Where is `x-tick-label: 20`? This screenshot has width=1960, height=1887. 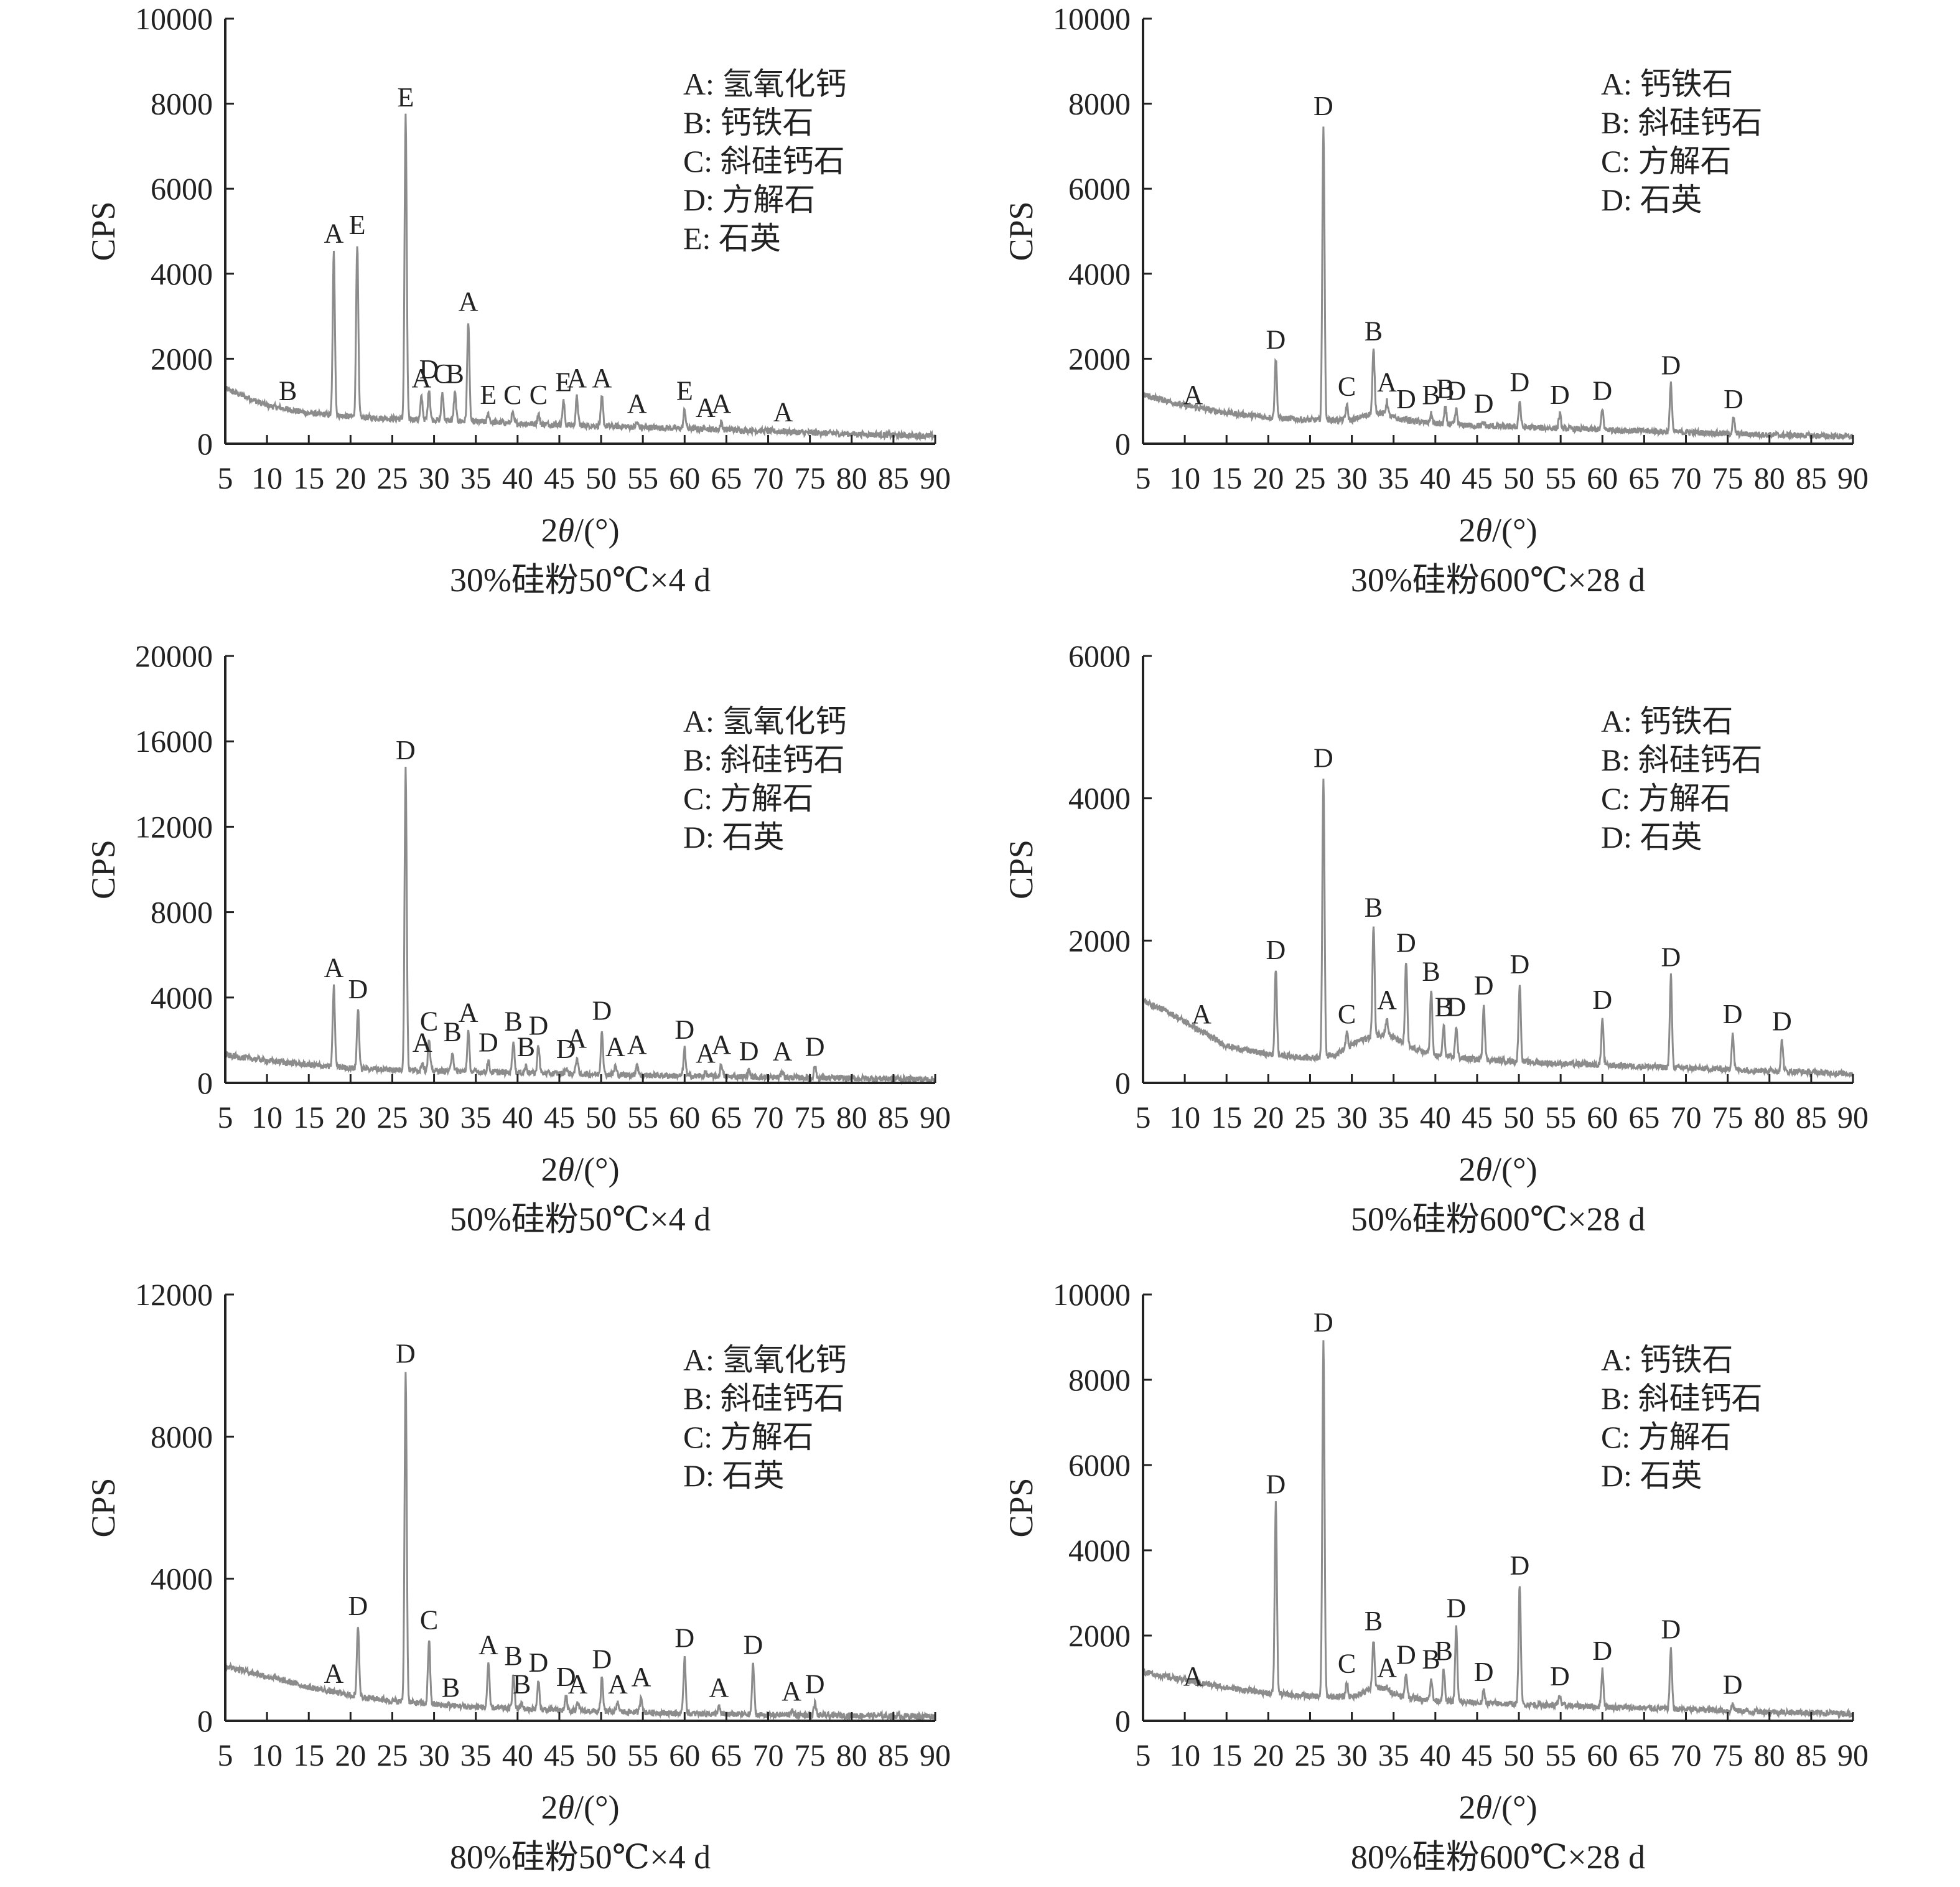 x-tick-label: 20 is located at coordinates (1269, 478).